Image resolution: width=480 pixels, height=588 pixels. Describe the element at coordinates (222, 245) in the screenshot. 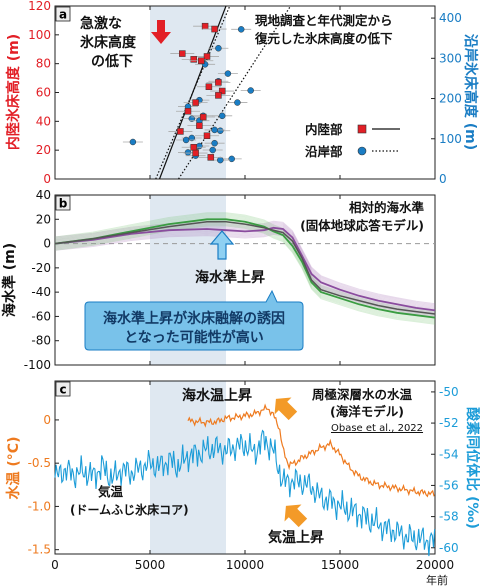

I see `sea-level-rise-arrow-icon` at that location.